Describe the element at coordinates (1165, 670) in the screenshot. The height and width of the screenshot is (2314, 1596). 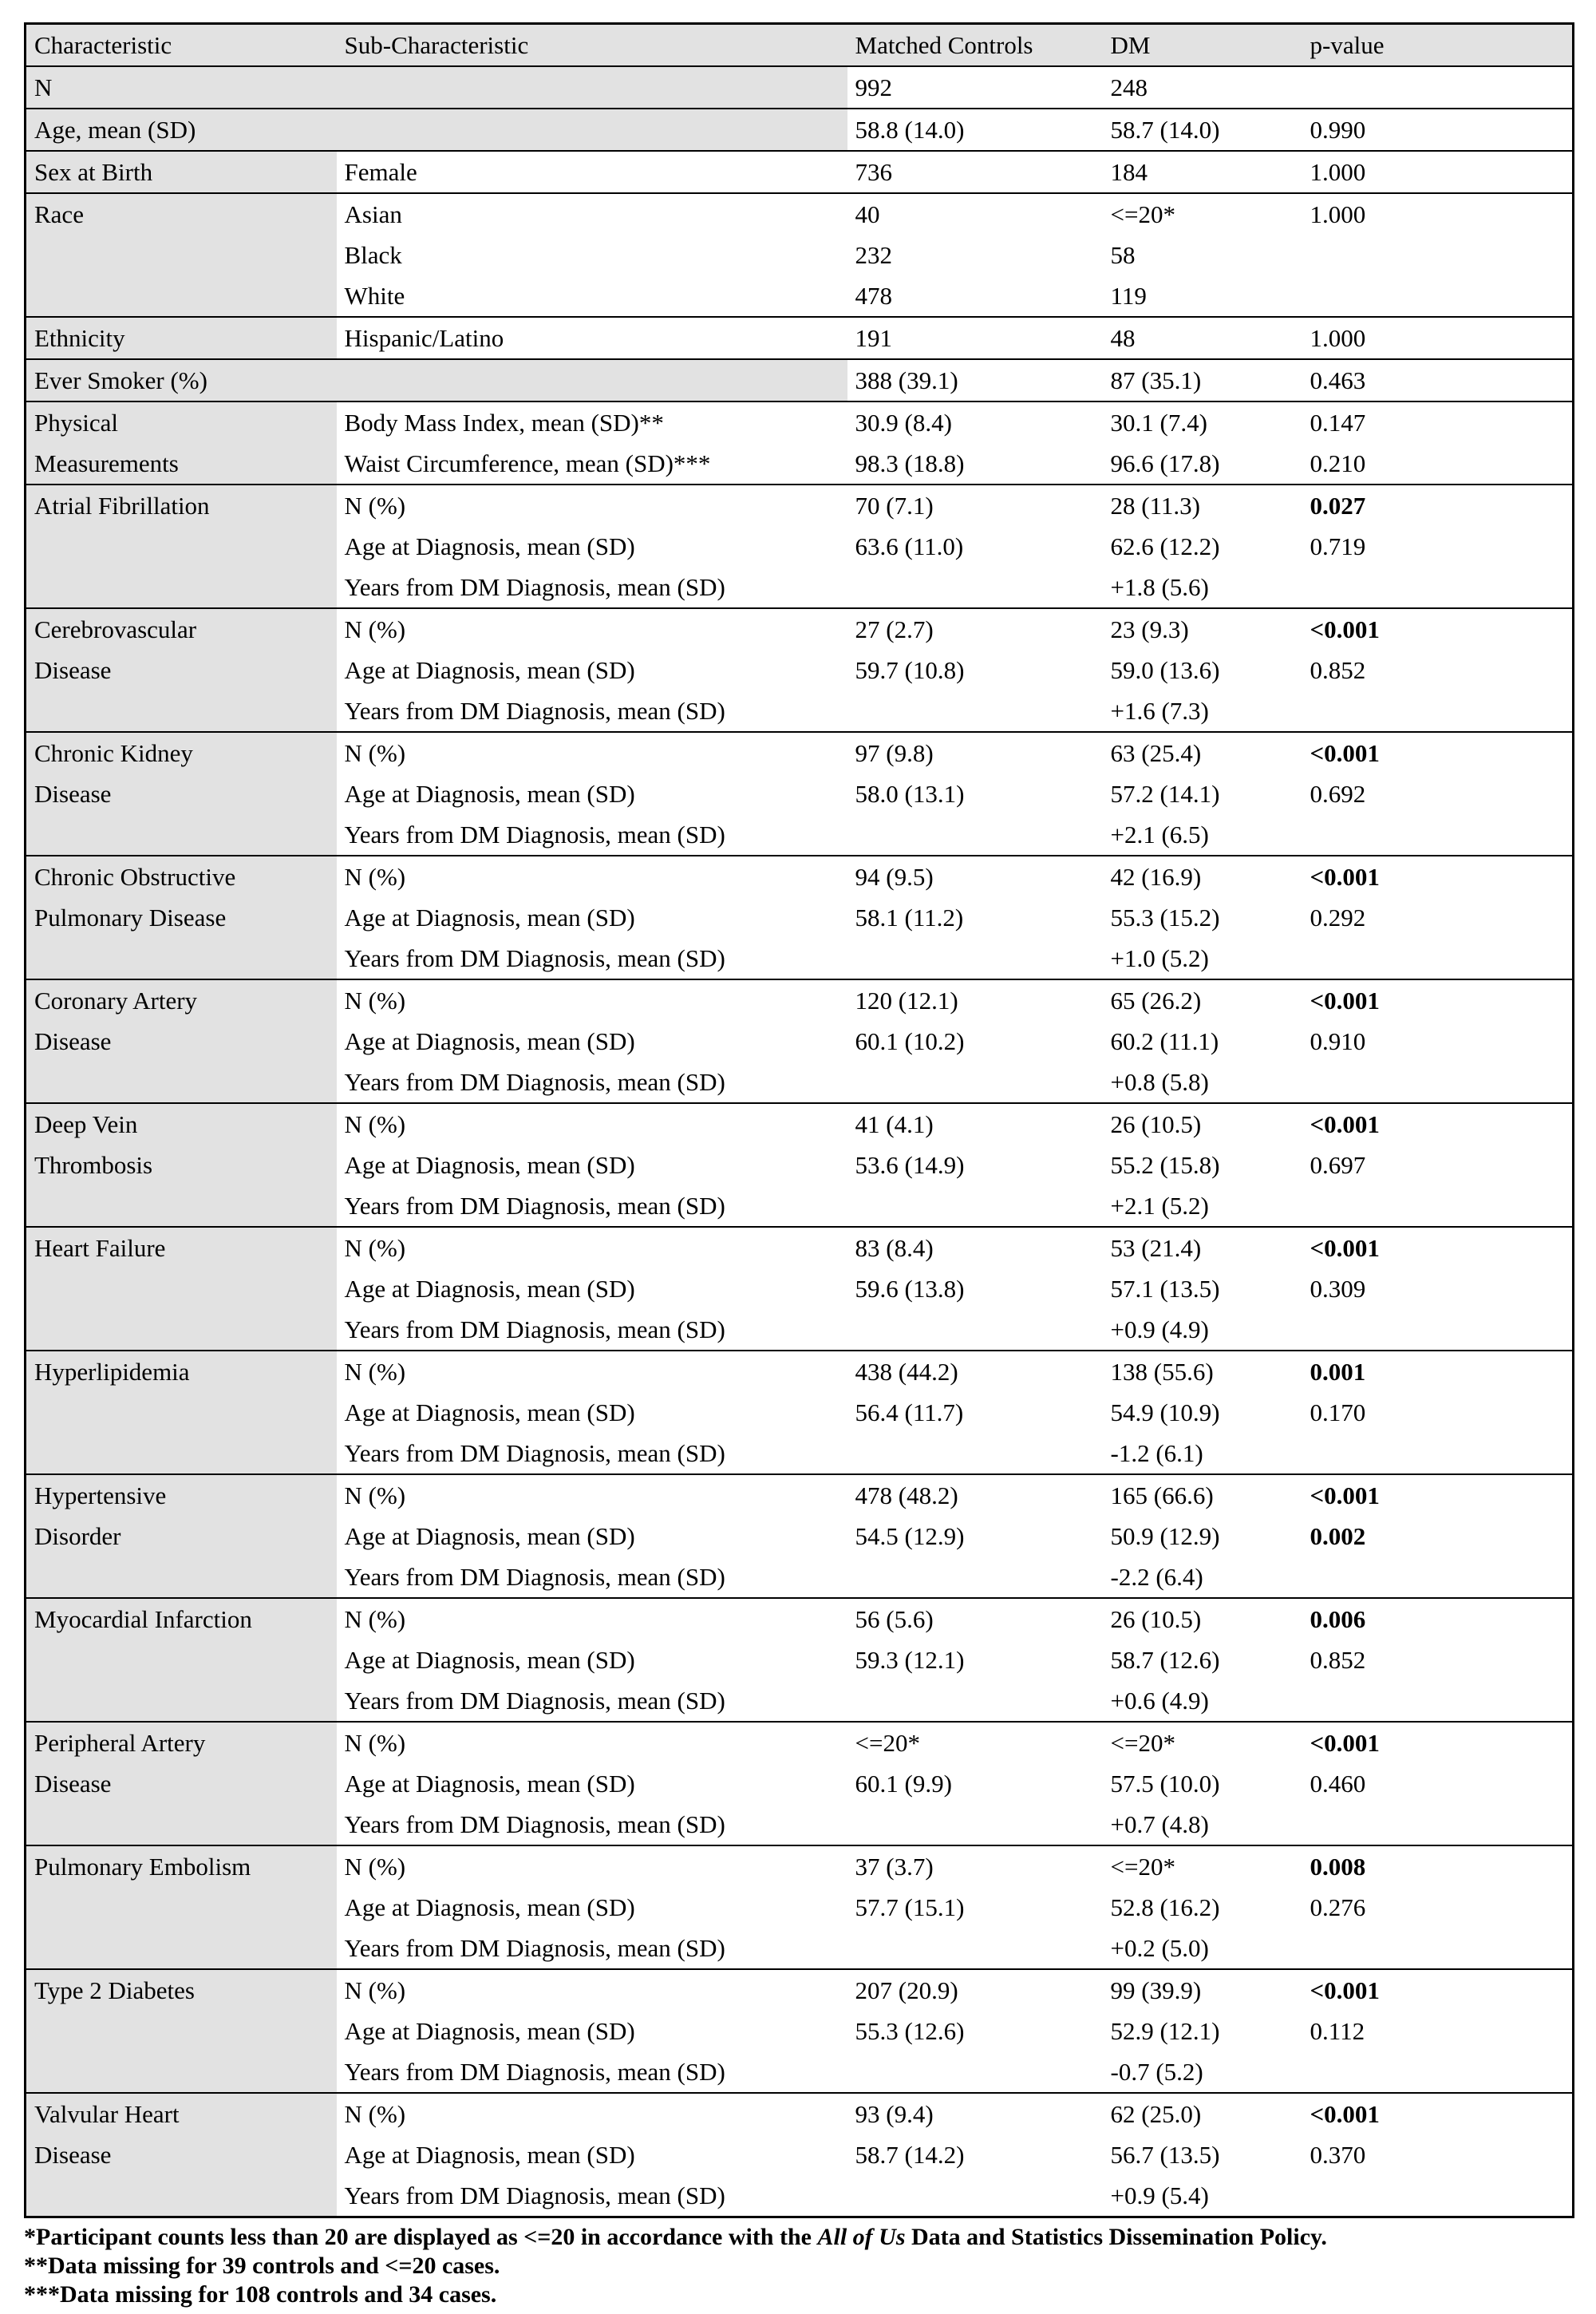
I see `dm-cell: 59.0 (13.6)` at that location.